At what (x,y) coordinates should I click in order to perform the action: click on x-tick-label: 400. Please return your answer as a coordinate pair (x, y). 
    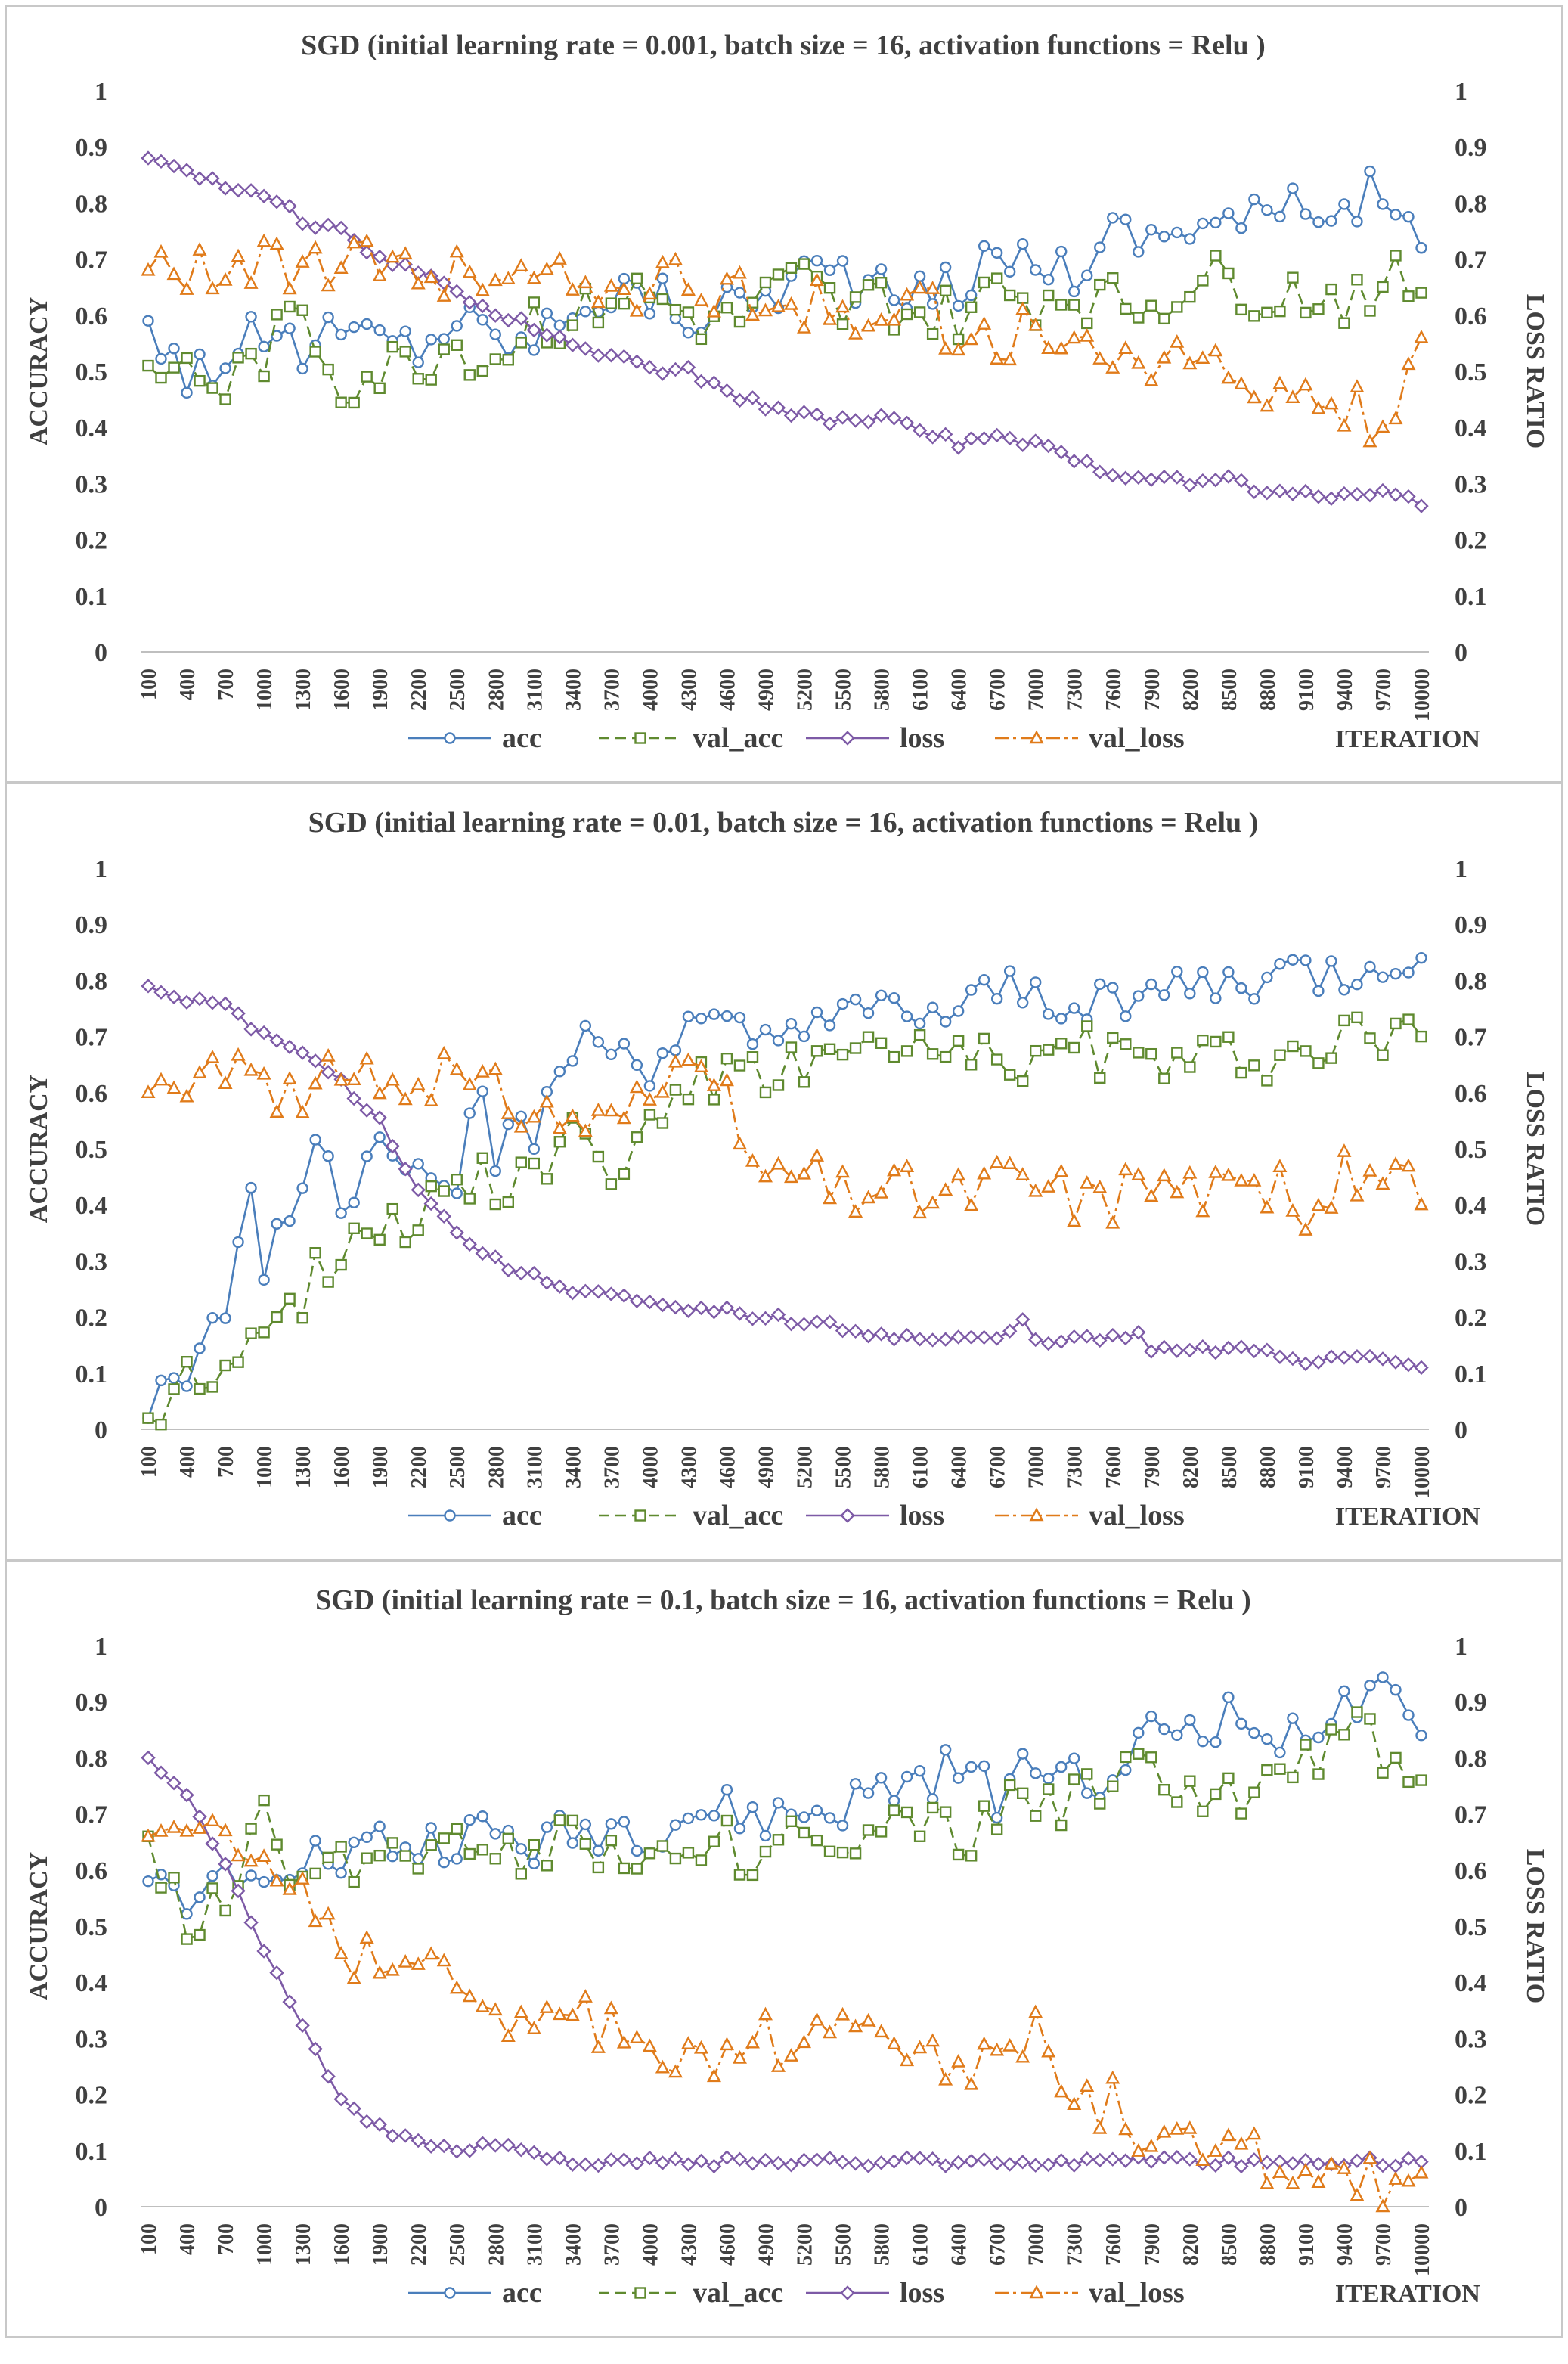
    Looking at the image, I should click on (188, 1462).